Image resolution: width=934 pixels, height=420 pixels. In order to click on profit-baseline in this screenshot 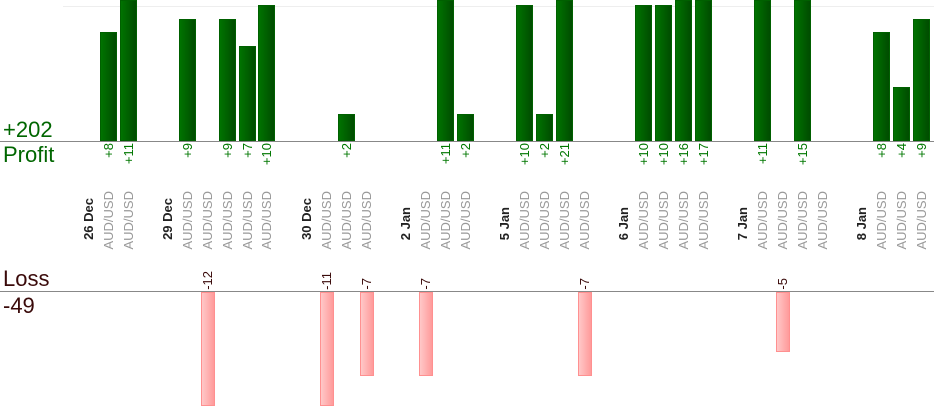, I will do `click(467, 141)`.